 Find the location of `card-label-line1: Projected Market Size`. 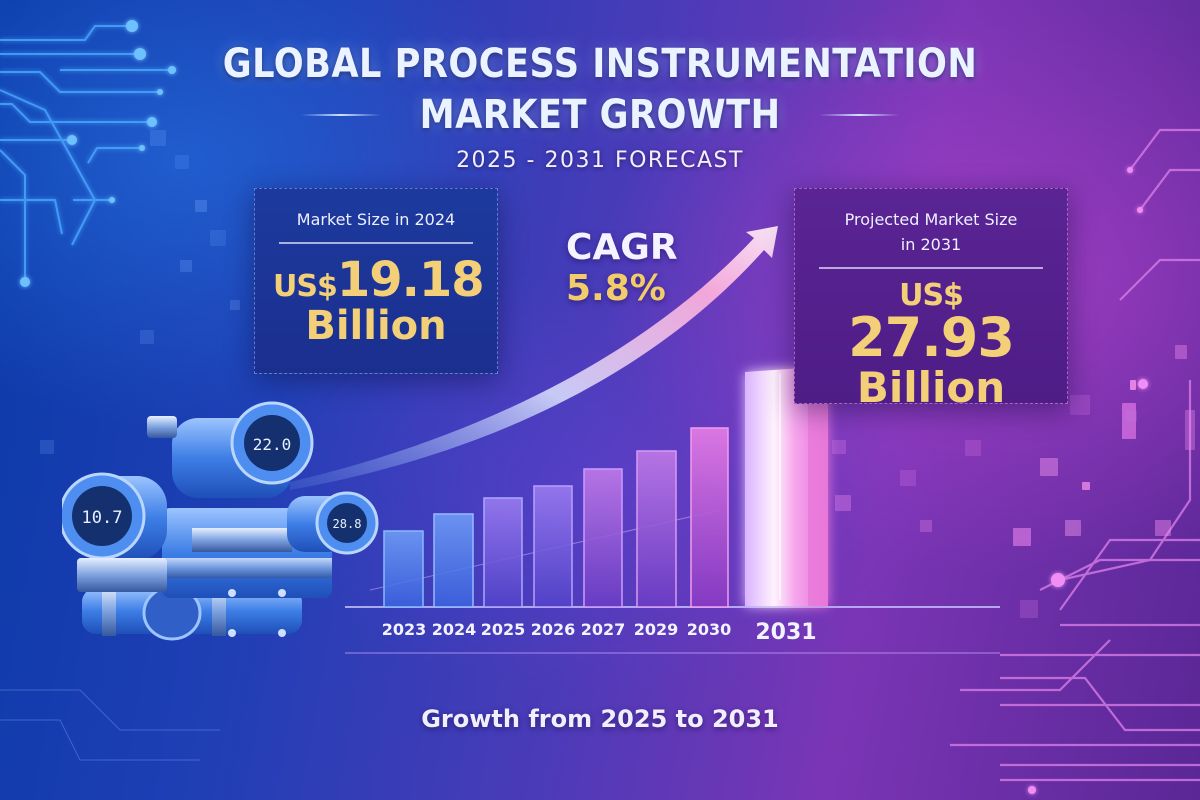

card-label-line1: Projected Market Size is located at coordinates (931, 219).